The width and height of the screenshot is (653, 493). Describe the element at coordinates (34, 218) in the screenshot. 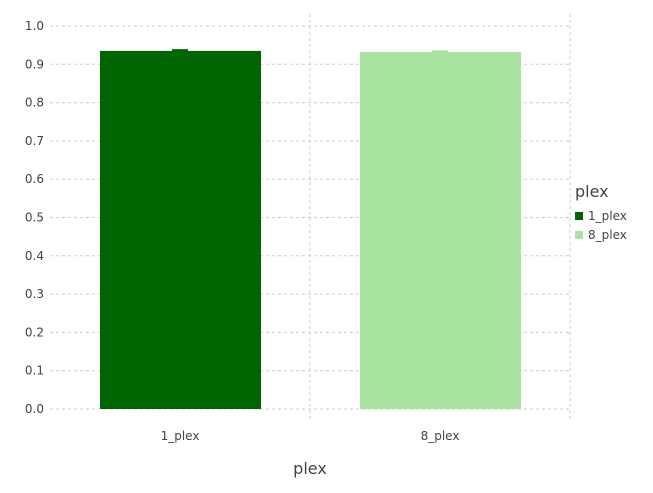

I see `y-tick-label: 0.5` at that location.